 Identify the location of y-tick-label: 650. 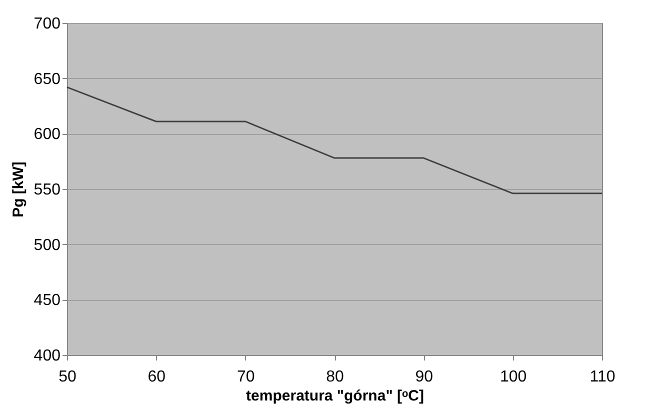
(47, 79).